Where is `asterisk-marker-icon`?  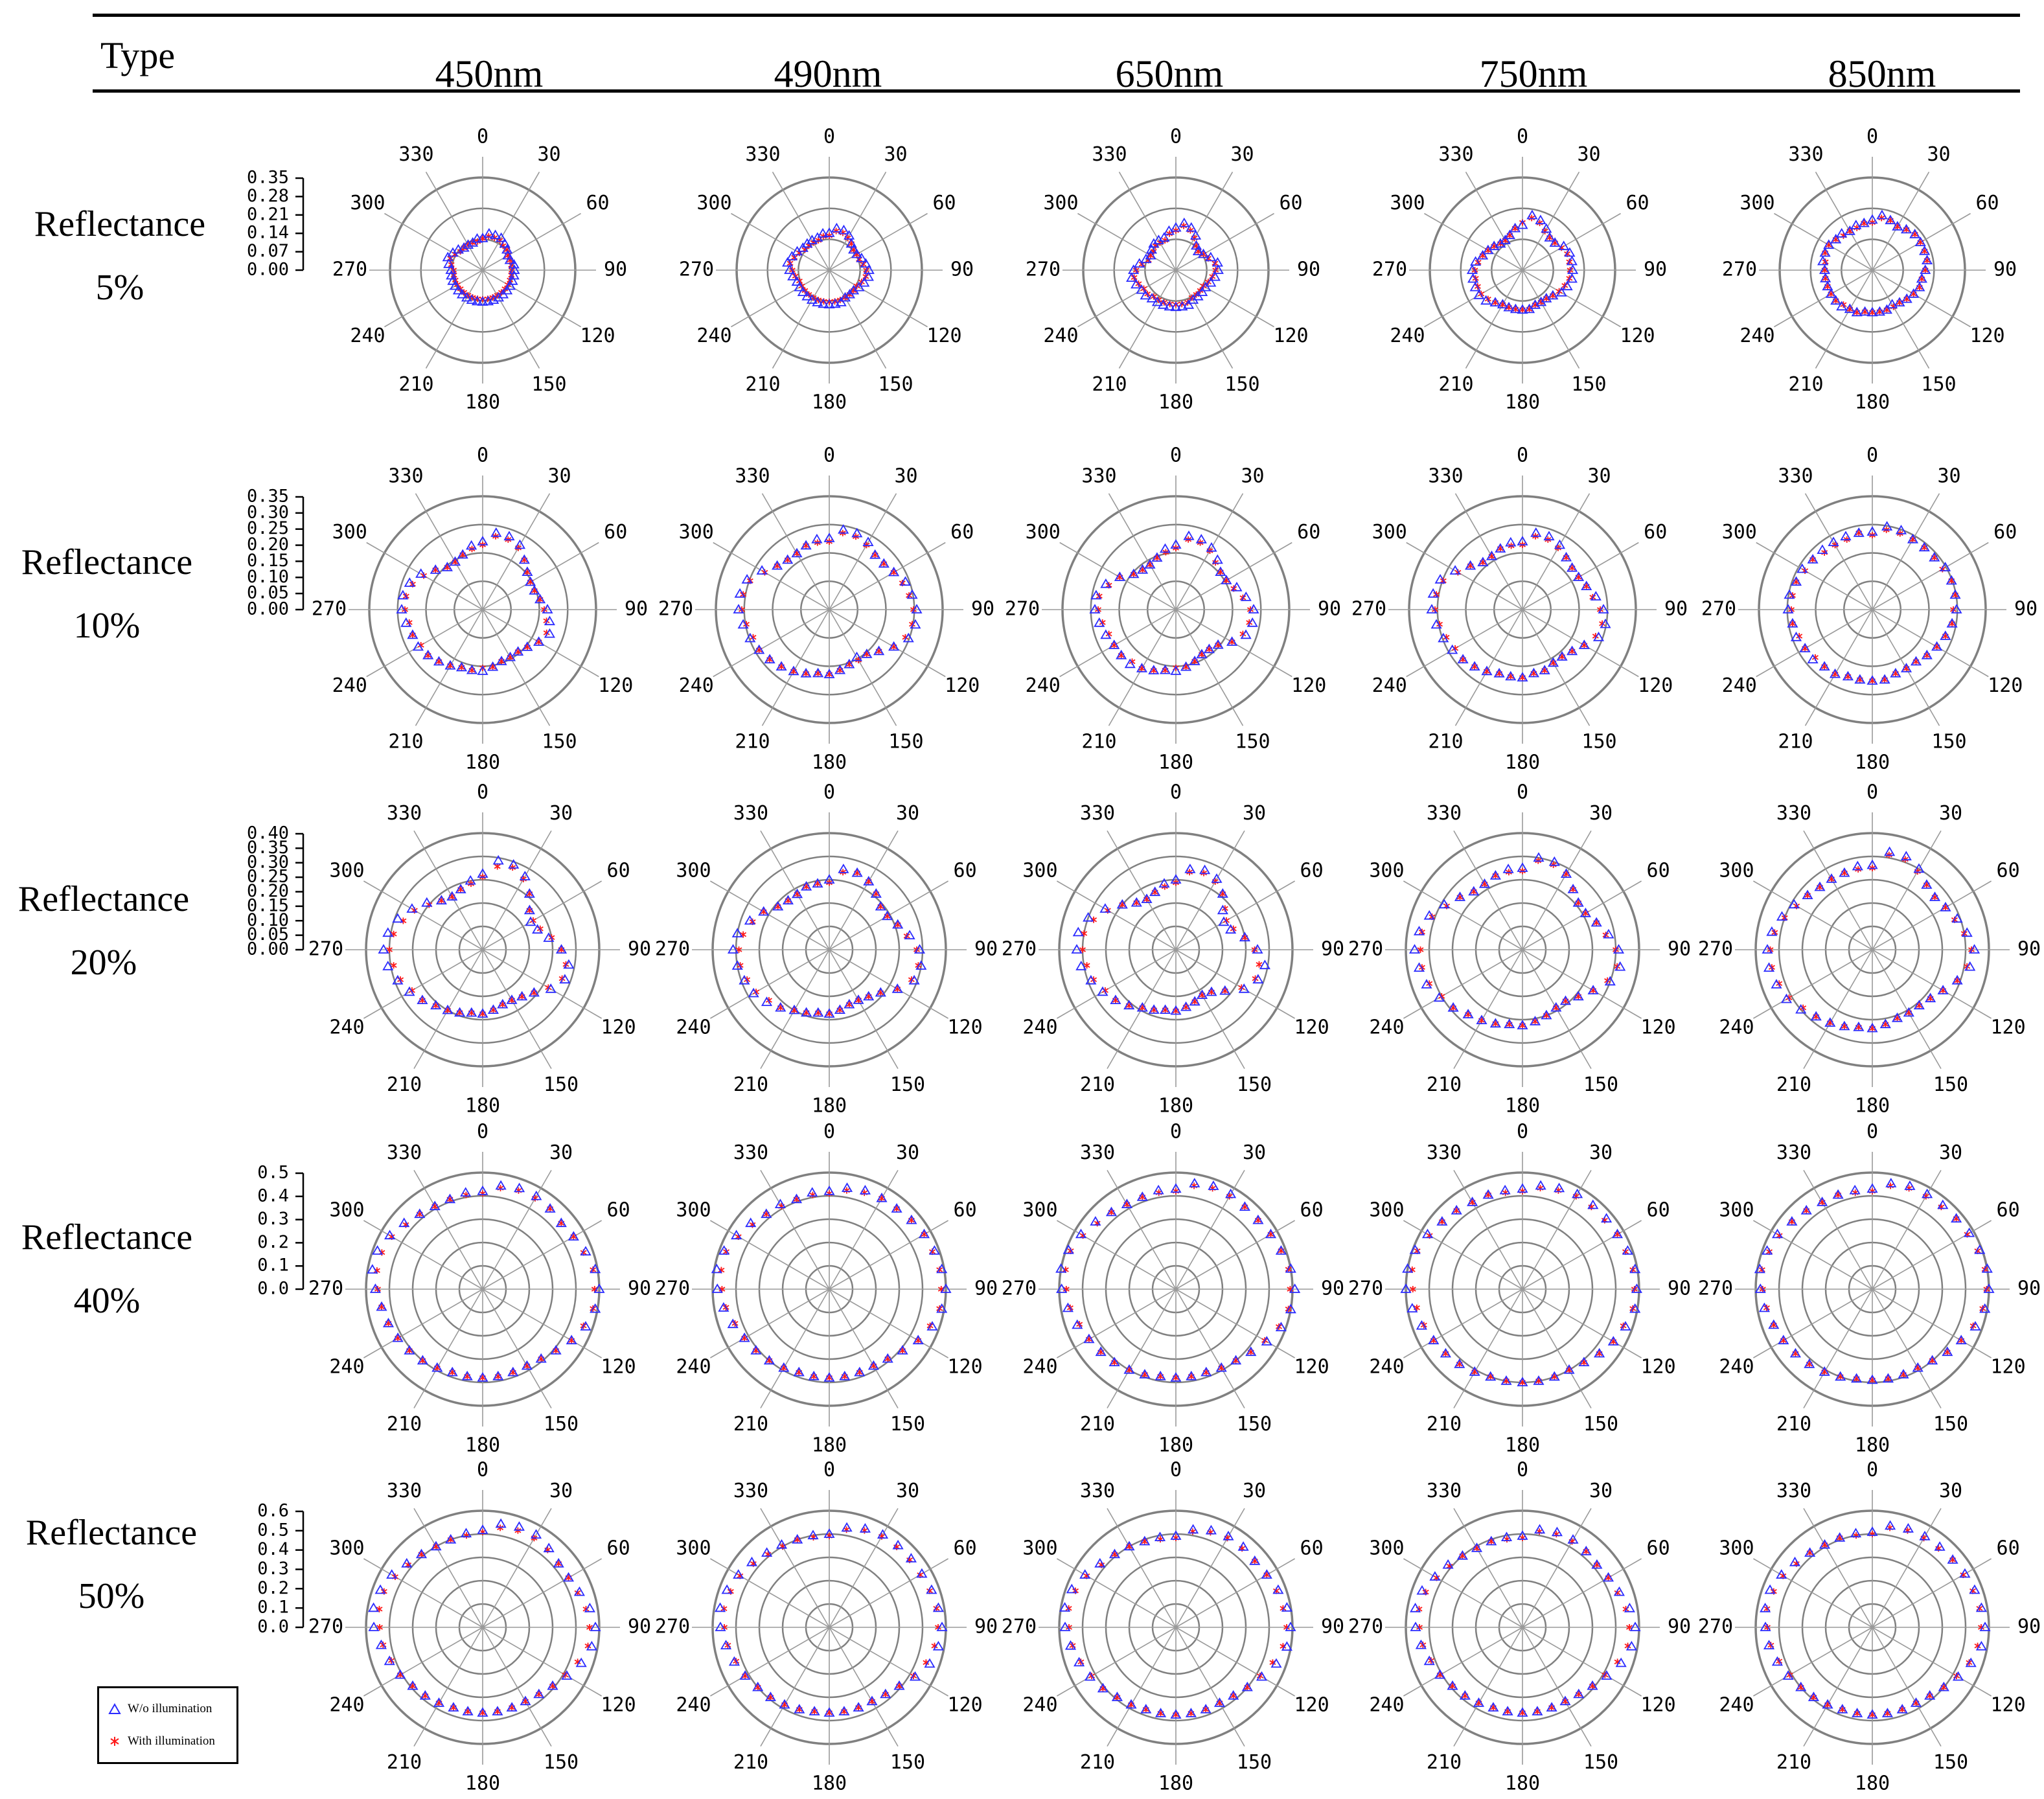 asterisk-marker-icon is located at coordinates (115, 1741).